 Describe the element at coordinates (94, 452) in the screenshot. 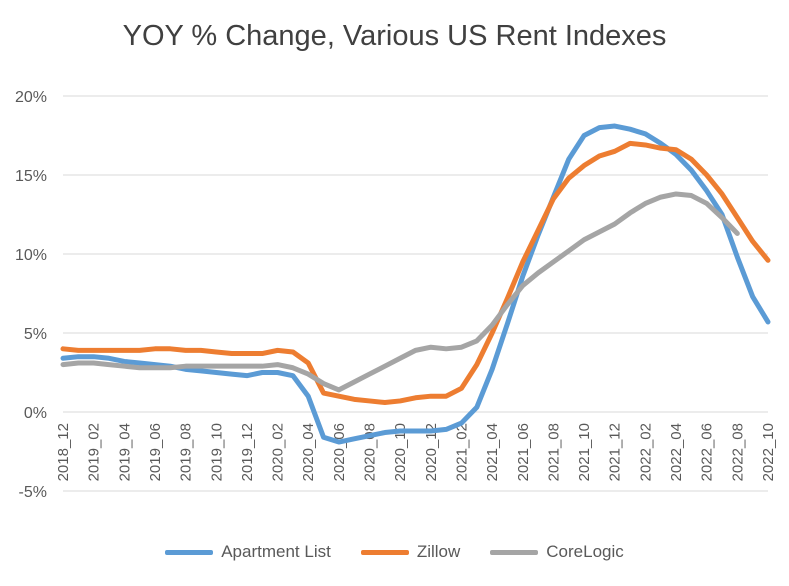

I see `x-tick-label: 2019_02` at that location.